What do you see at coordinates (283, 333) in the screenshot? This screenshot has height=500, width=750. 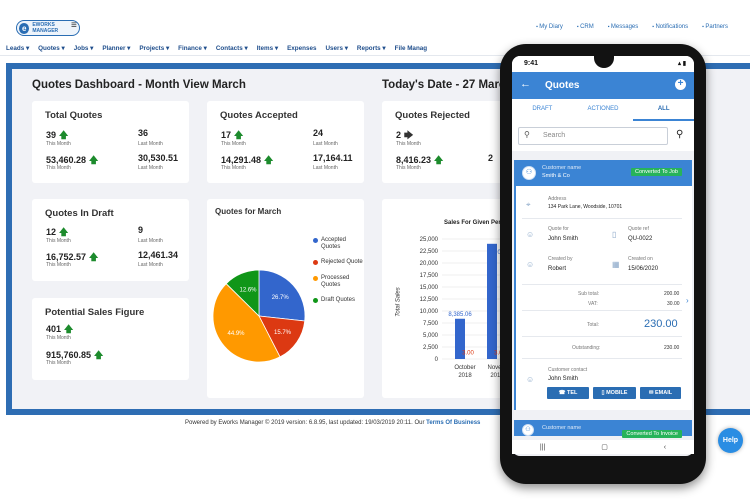 I see `pie-slice-label: 15.7%` at bounding box center [283, 333].